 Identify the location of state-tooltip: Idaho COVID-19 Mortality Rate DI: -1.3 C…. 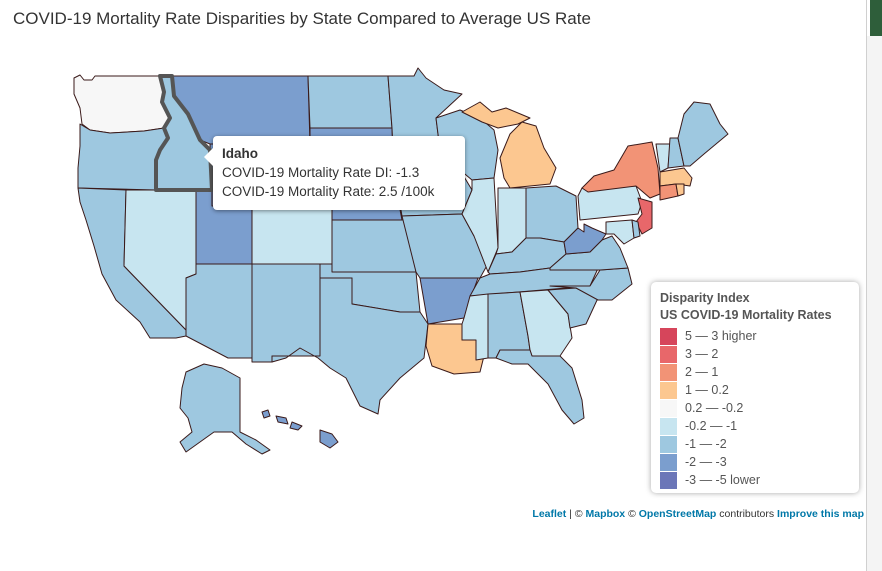
(334, 173).